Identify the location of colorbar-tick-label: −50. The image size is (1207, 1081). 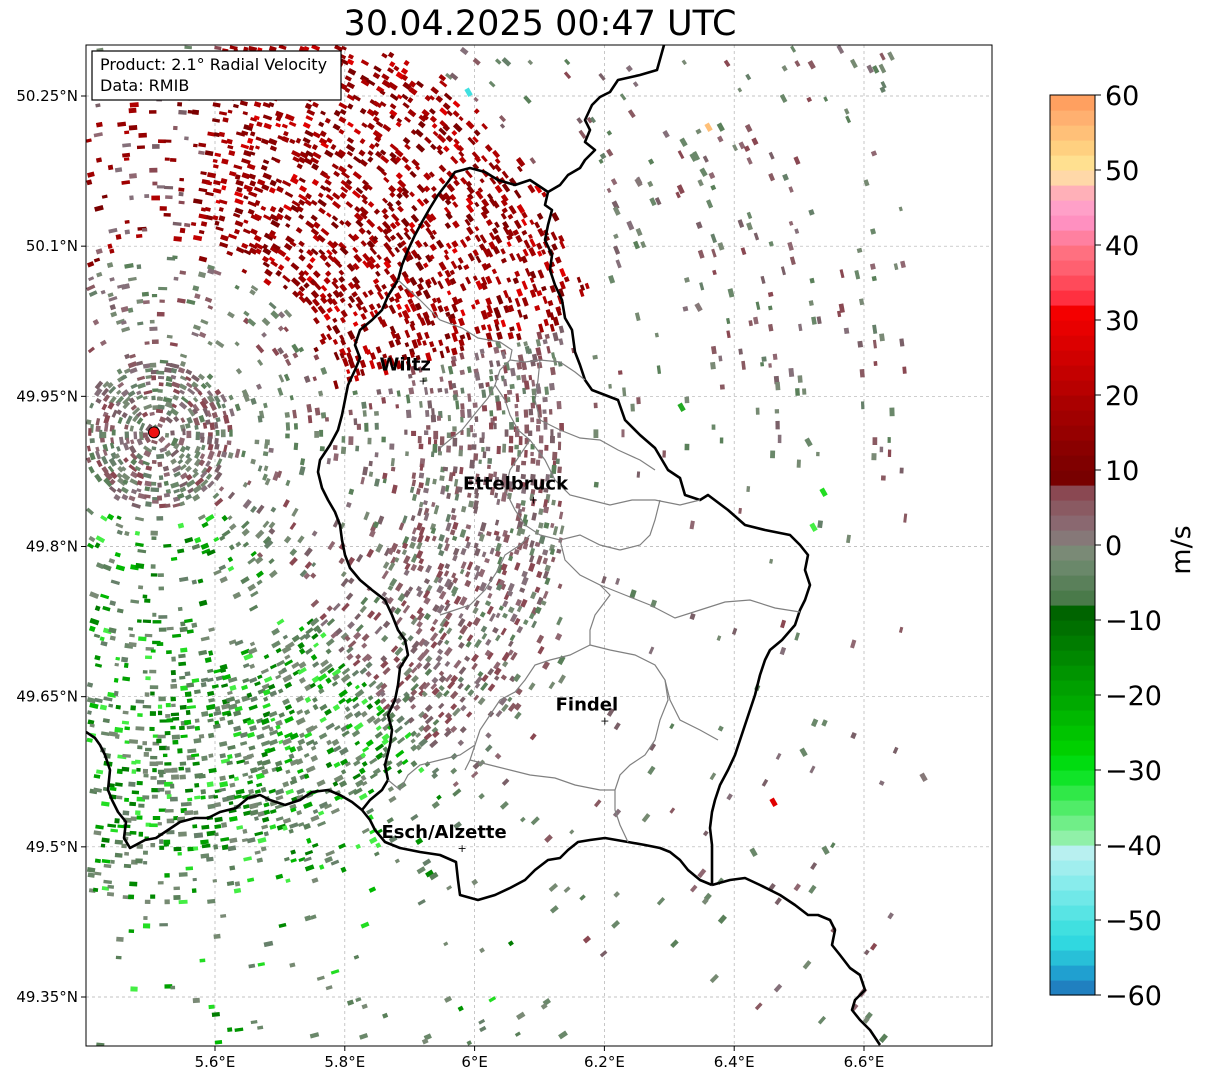
(1133, 921).